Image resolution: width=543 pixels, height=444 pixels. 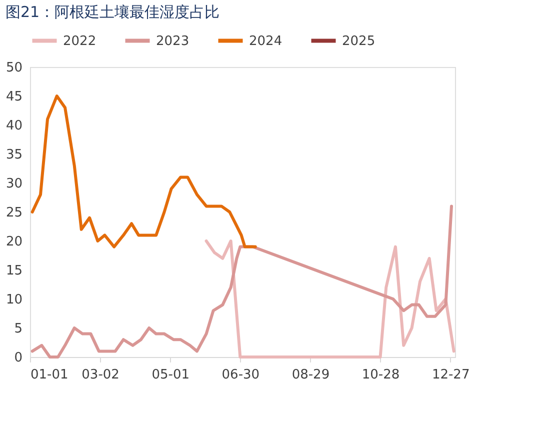 I want to click on x-tick-label: 06-30, so click(x=241, y=375).